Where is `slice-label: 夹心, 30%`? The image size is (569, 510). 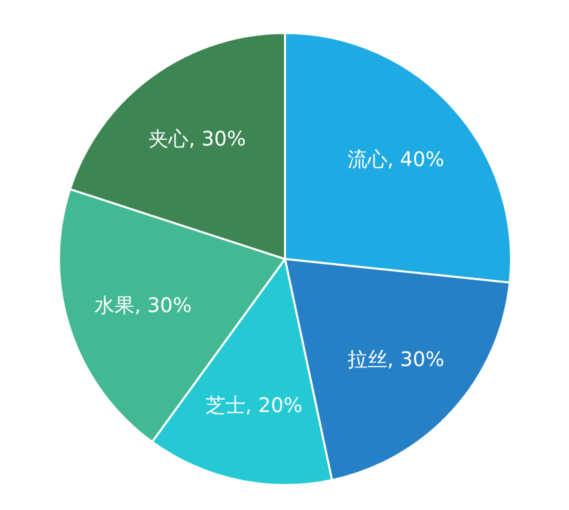
slice-label: 夹心, 30% is located at coordinates (197, 138).